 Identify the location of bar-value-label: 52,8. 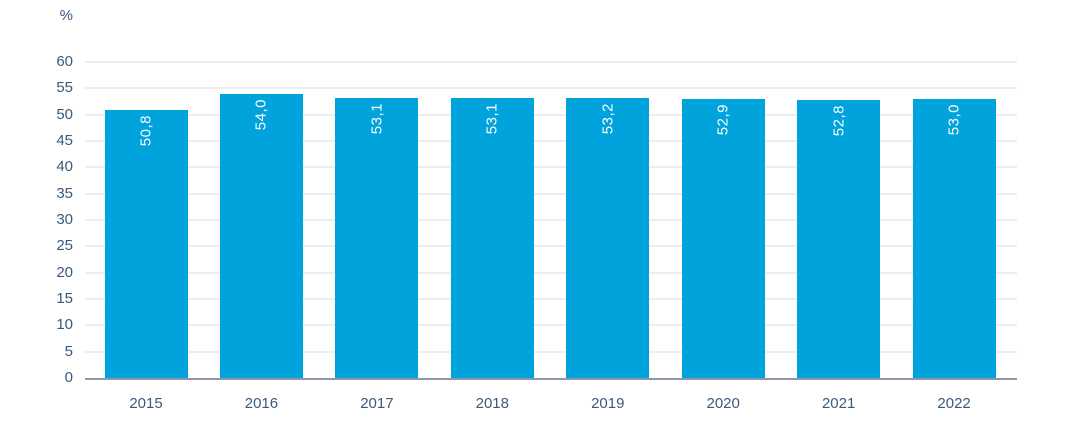
(839, 120).